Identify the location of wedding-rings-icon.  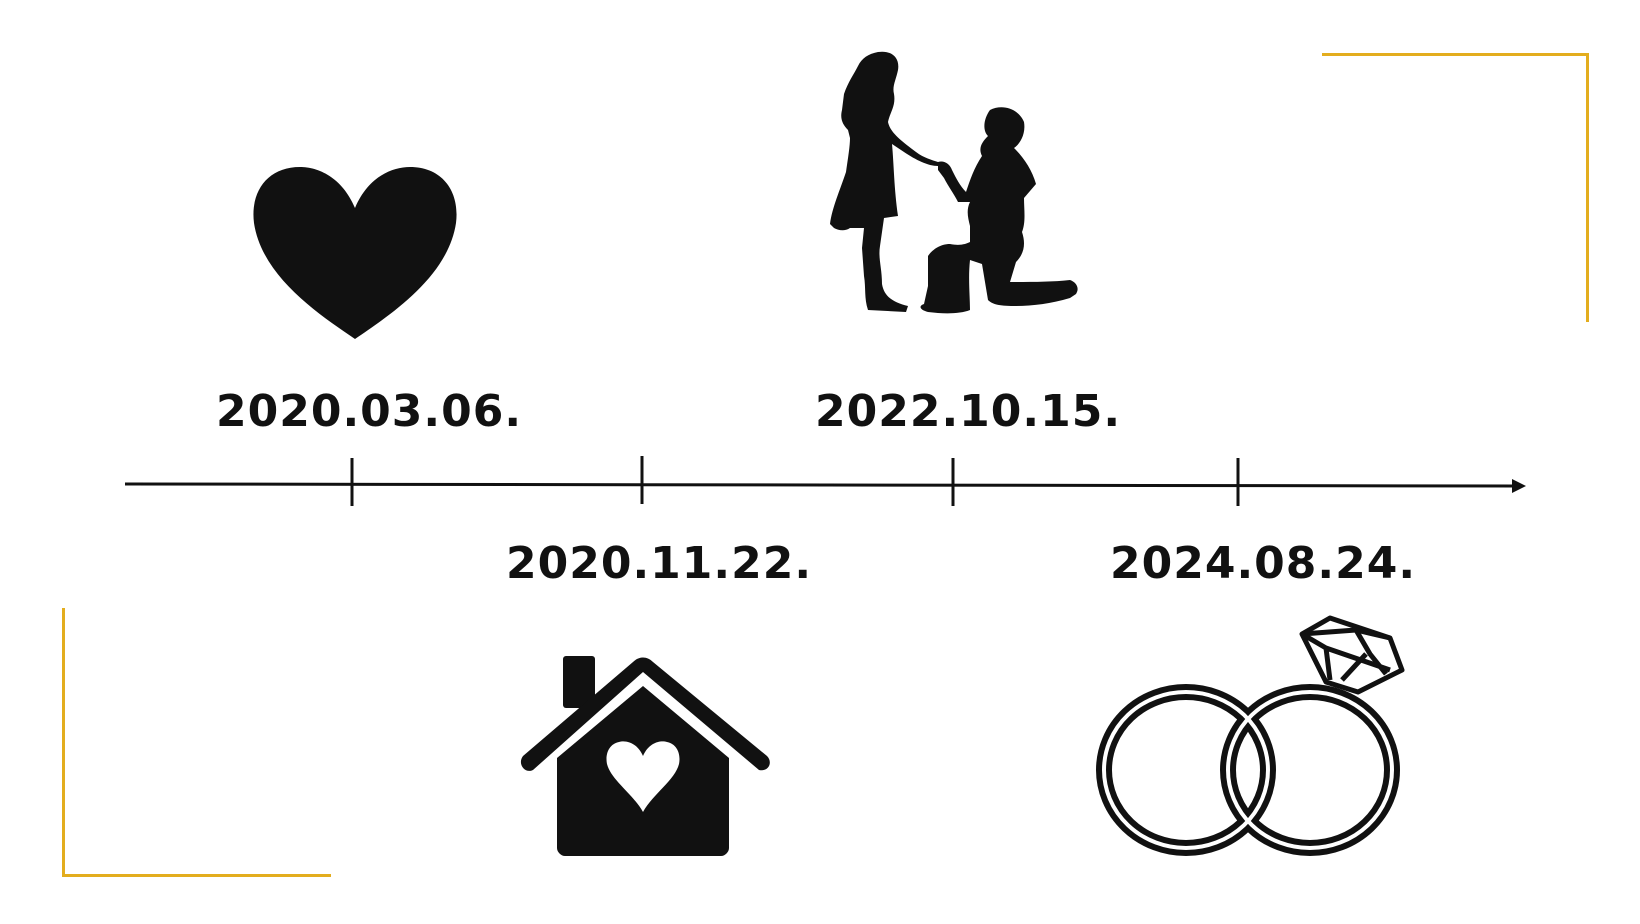
(1250, 735).